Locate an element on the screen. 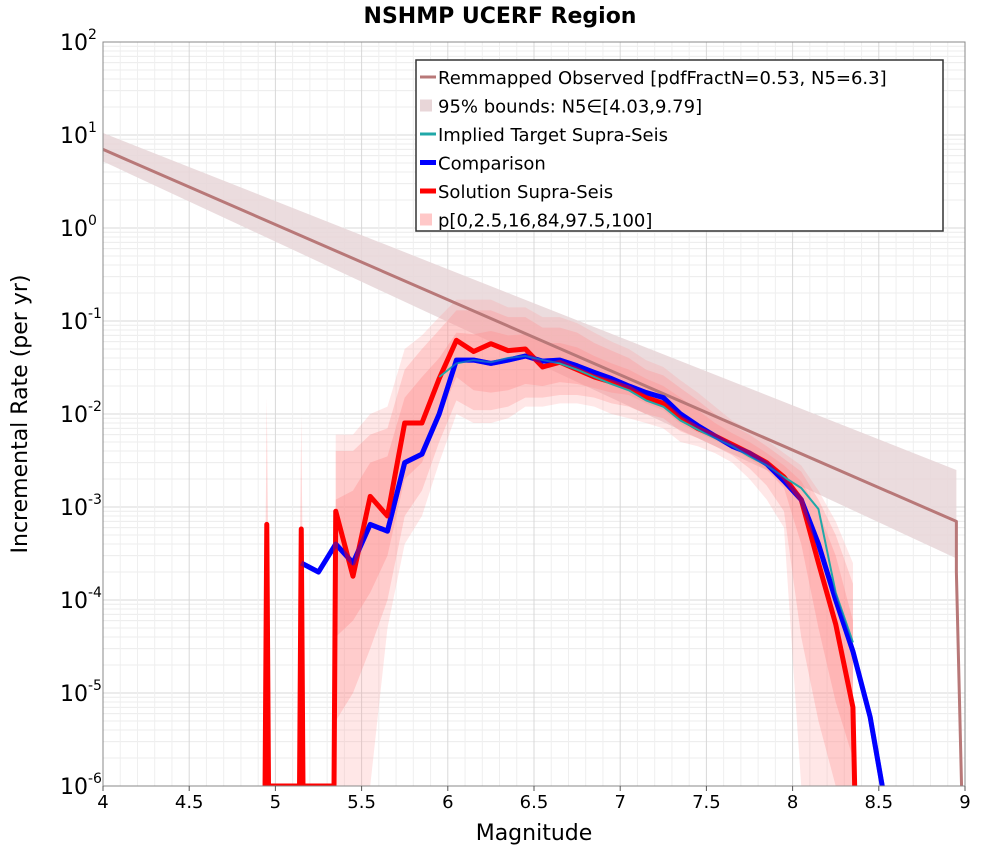 Image resolution: width=1000 pixels, height=850 pixels. y-tick-label: 10¹ is located at coordinates (78, 134).